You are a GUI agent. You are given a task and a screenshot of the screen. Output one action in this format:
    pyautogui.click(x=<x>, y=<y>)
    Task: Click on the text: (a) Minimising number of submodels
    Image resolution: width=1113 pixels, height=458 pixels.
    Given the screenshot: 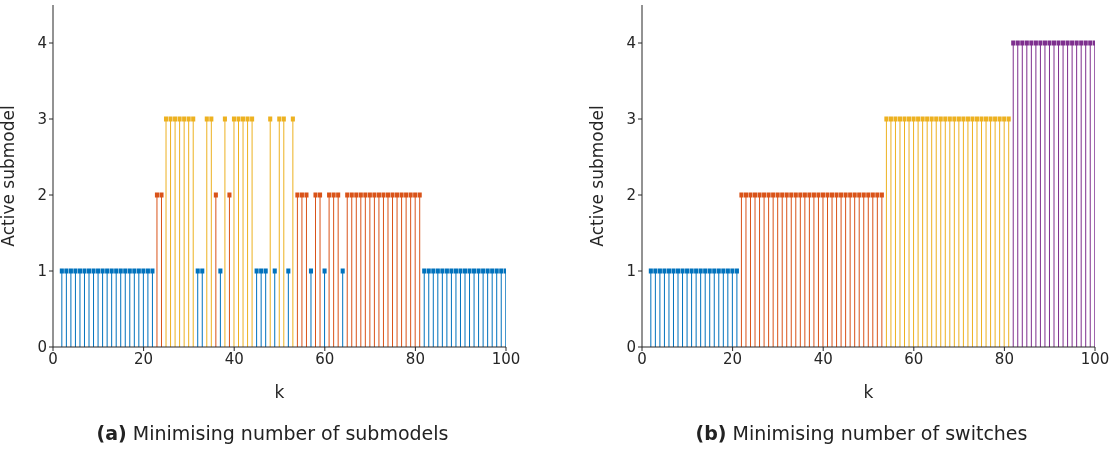 What is the action you would take?
    pyautogui.click(x=272, y=433)
    